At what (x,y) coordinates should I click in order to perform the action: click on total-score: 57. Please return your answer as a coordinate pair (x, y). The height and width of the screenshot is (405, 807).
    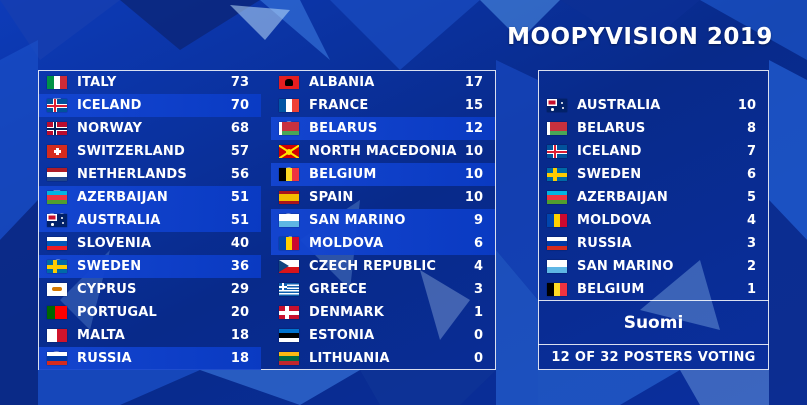
    Looking at the image, I should click on (239, 151).